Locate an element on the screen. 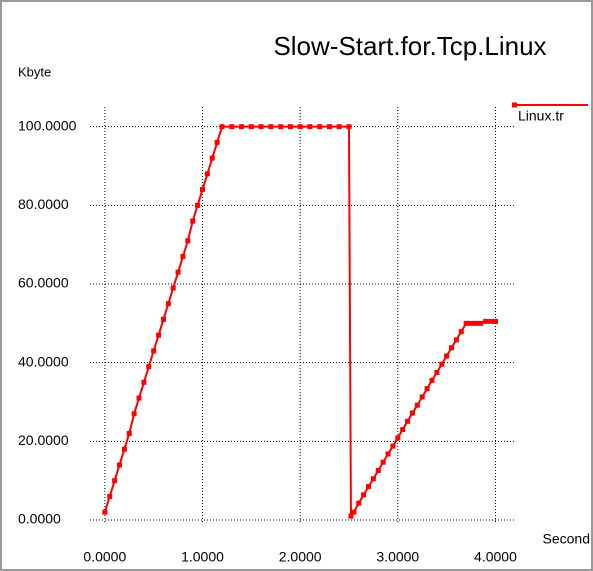 This screenshot has height=571, width=593. x-tick-label: 2.0000 is located at coordinates (300, 557).